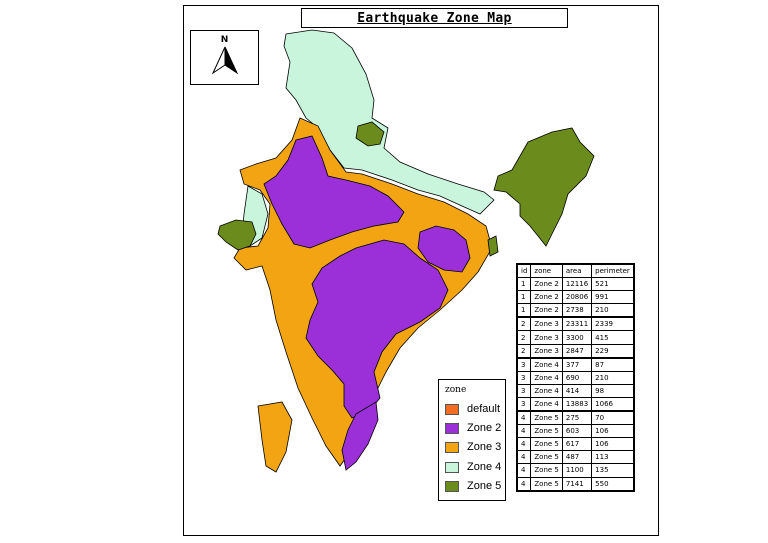 Image resolution: width=768 pixels, height=543 pixels. Describe the element at coordinates (613, 324) in the screenshot. I see `cell-perimeter: 2339` at that location.